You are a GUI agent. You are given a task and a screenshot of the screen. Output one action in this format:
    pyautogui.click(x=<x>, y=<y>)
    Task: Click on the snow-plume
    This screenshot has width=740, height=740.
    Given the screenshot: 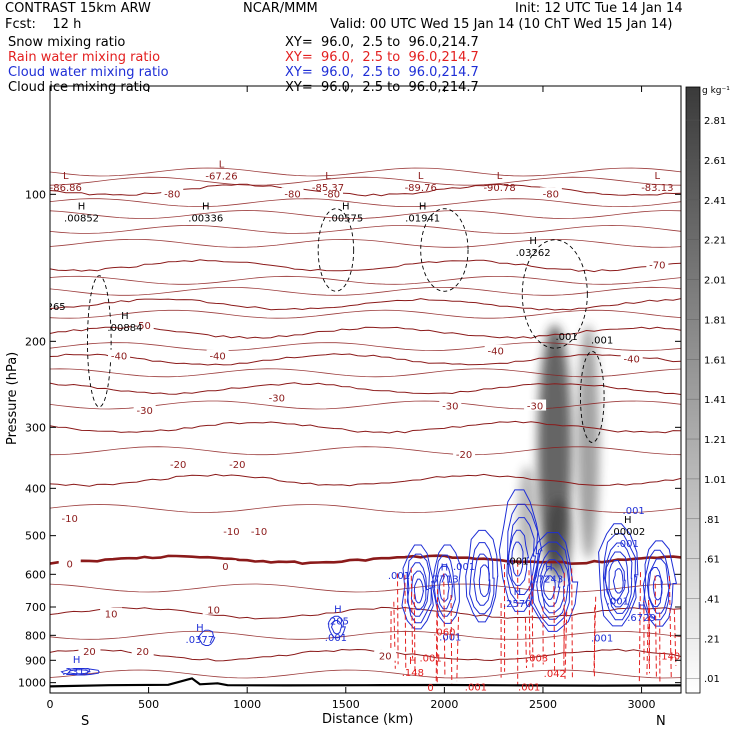 What is the action you would take?
    pyautogui.click(x=558, y=540)
    